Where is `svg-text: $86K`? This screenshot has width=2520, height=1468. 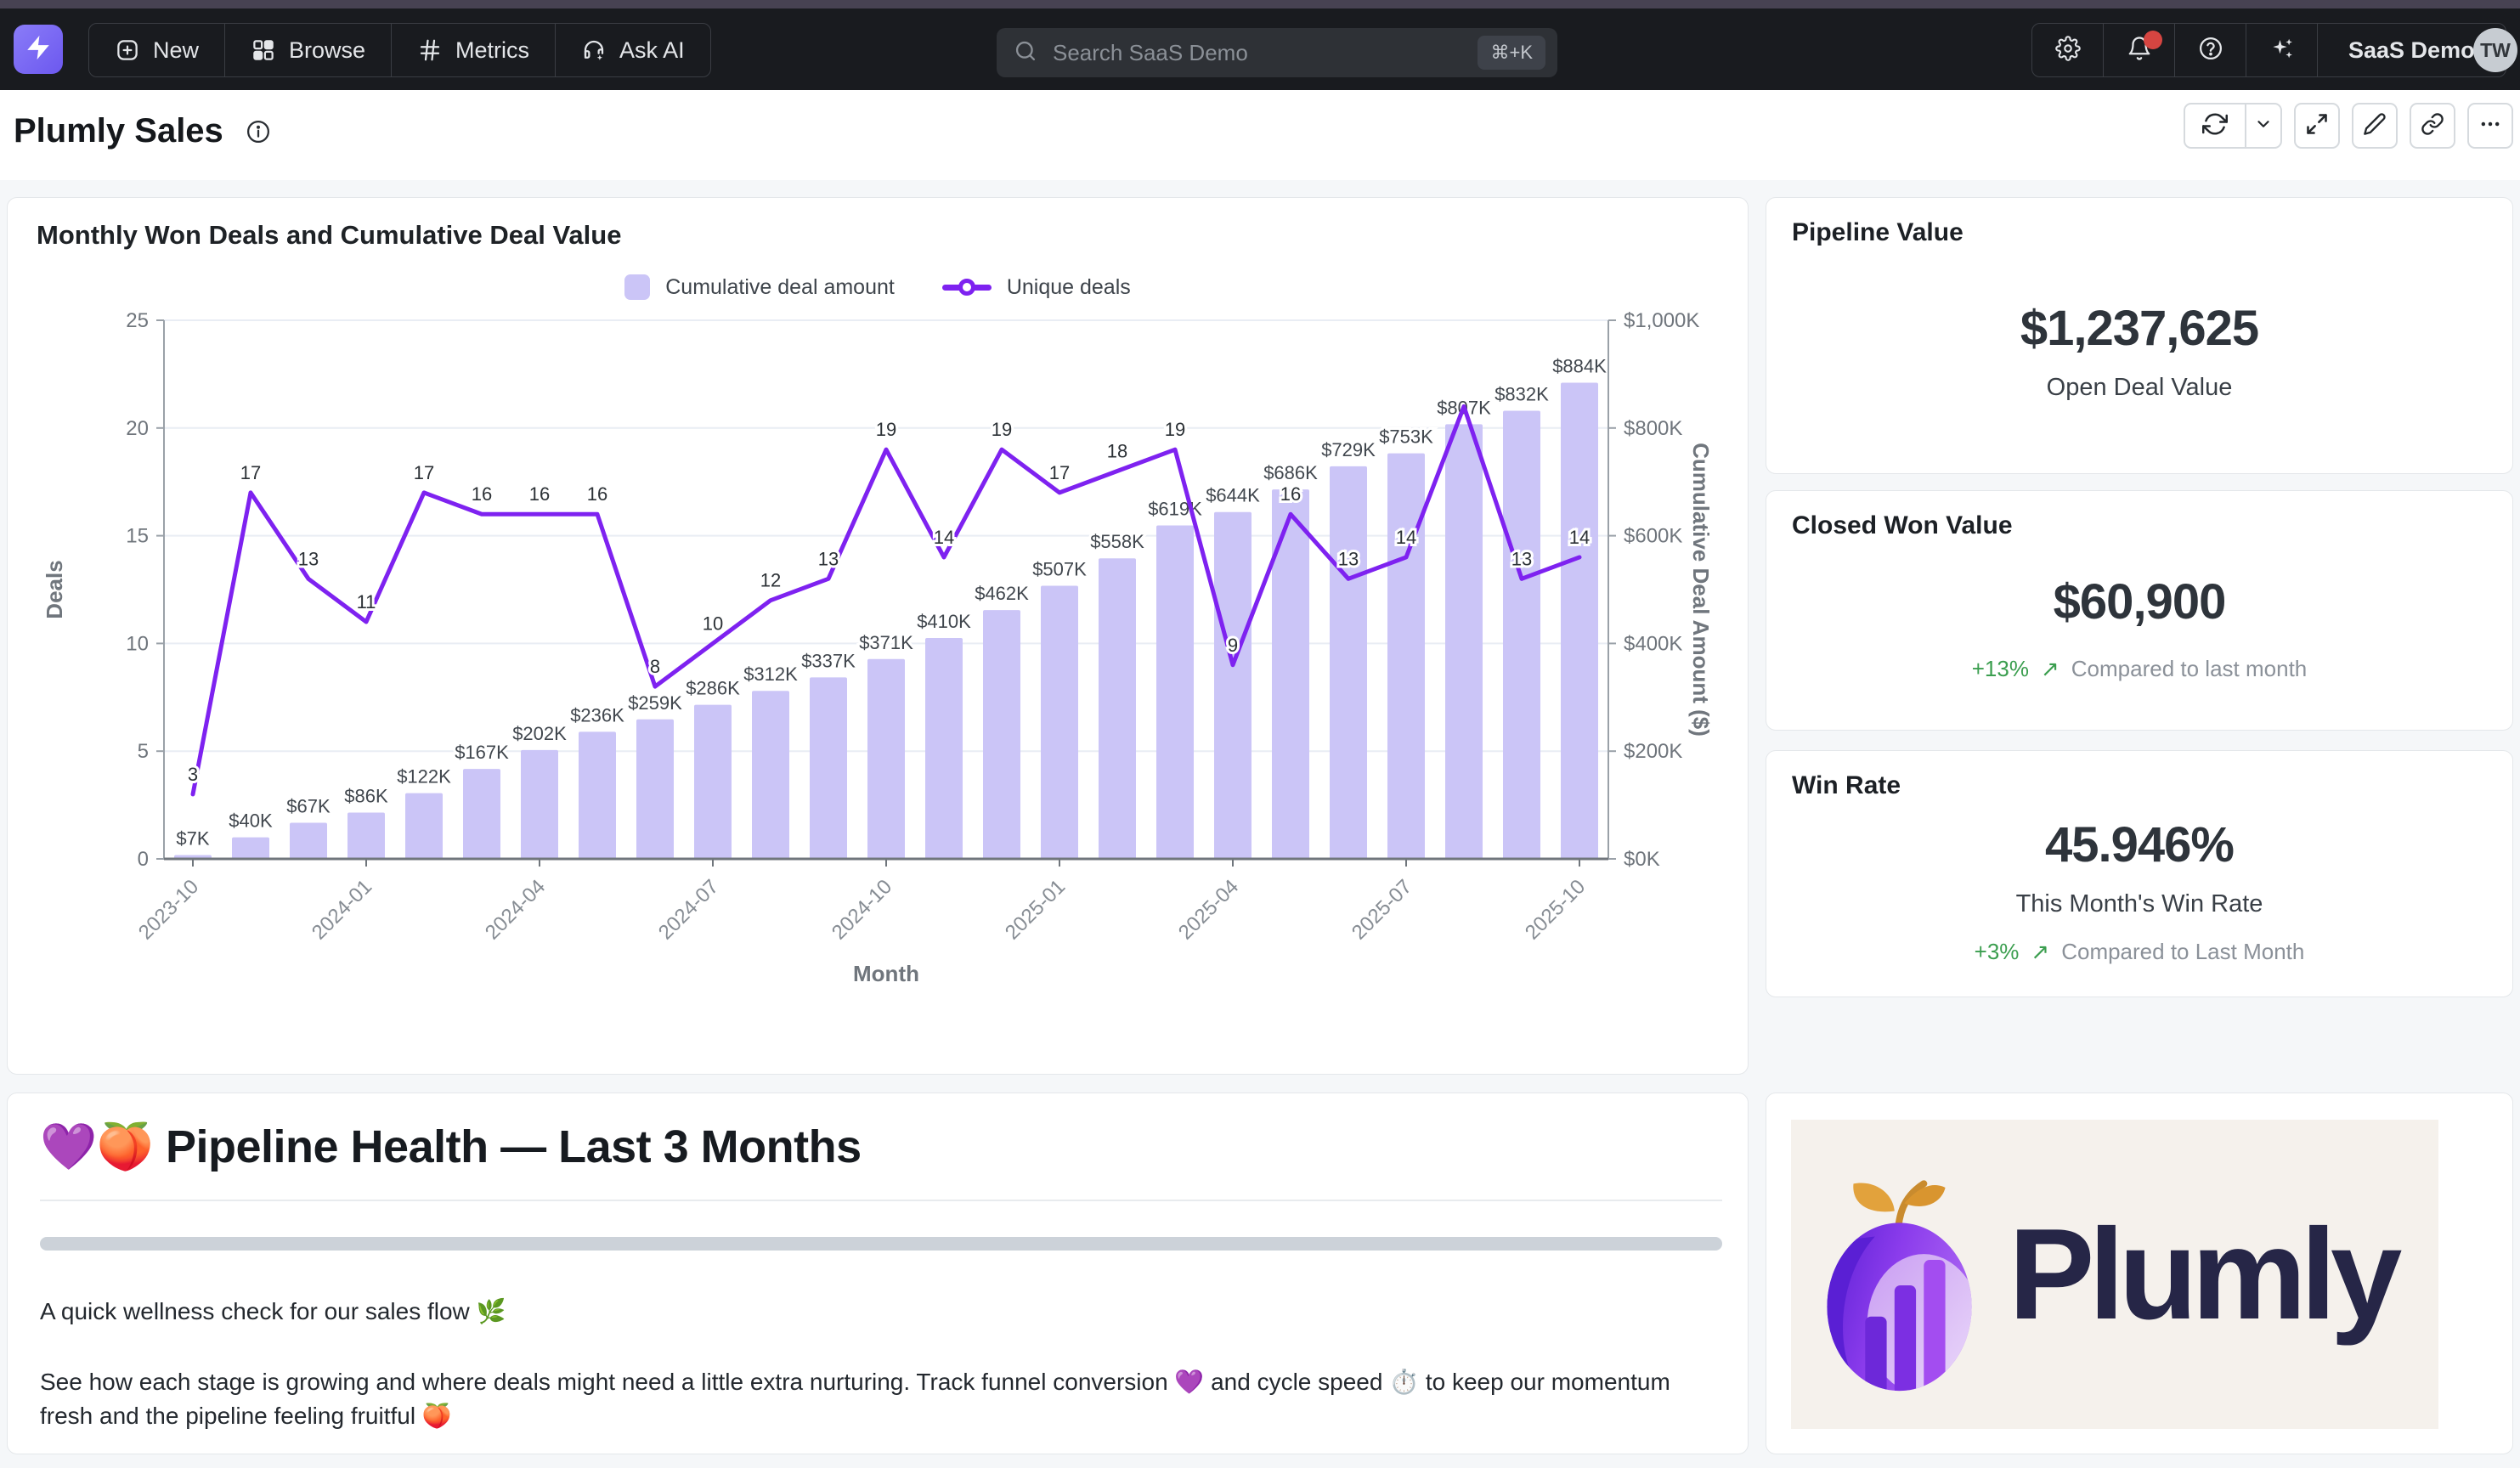 svg-text: $86K is located at coordinates (366, 796).